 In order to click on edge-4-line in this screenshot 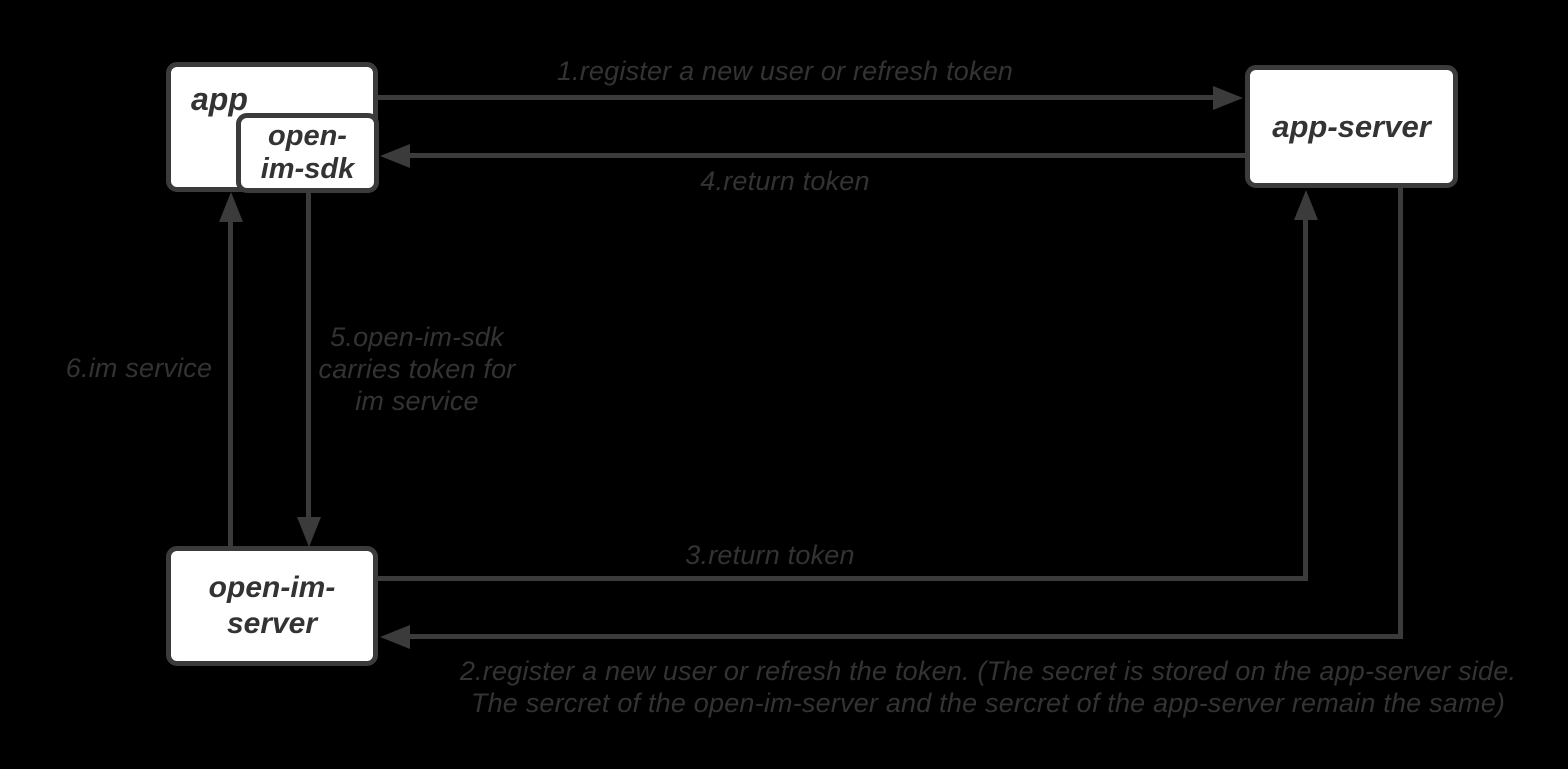, I will do `click(827, 155)`.